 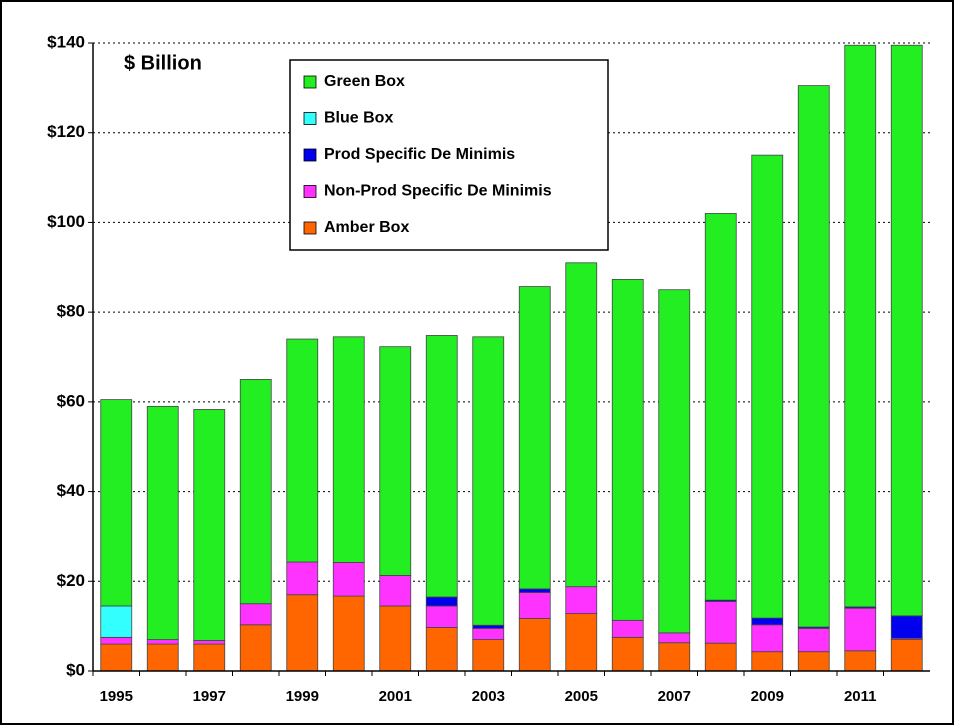 I want to click on x-tick-label: 2007, so click(x=674, y=696).